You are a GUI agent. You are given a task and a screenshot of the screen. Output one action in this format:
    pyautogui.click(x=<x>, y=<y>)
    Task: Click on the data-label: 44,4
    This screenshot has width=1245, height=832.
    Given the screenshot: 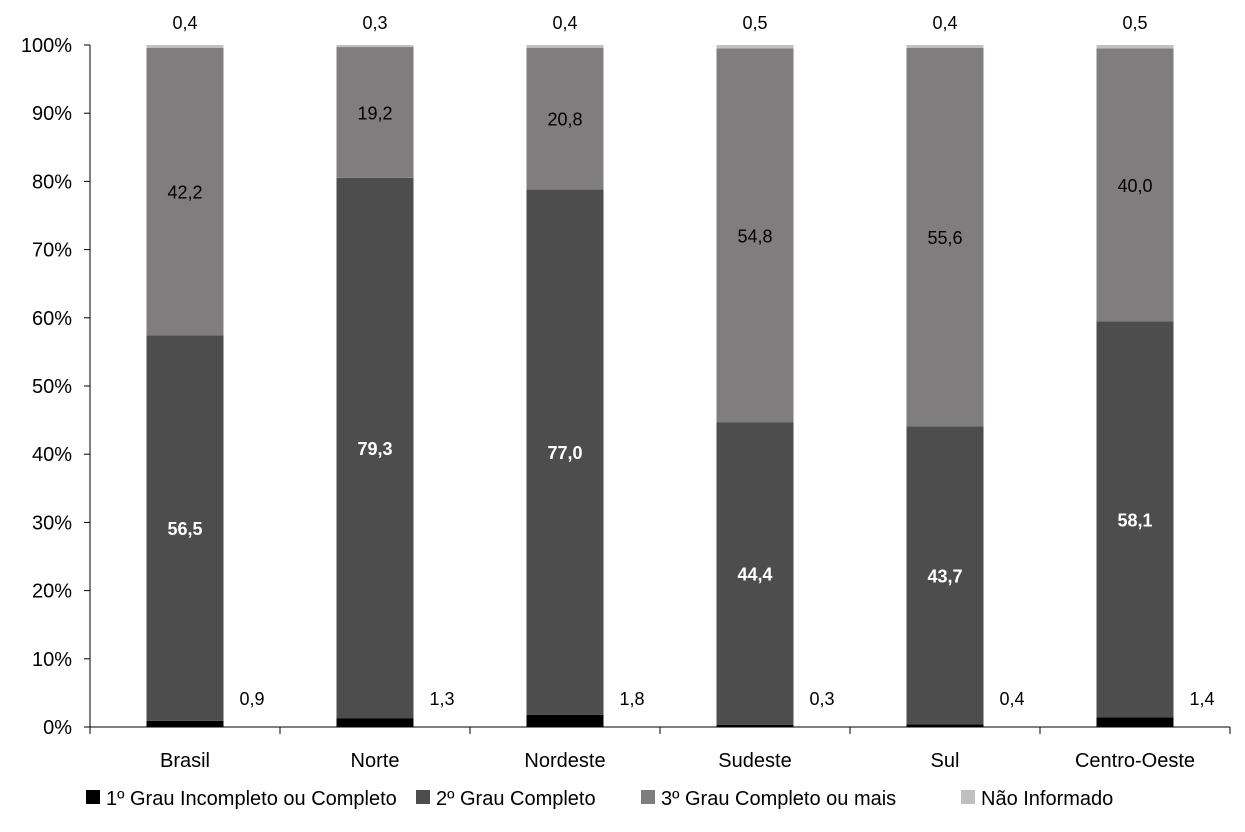 What is the action you would take?
    pyautogui.click(x=754, y=575)
    